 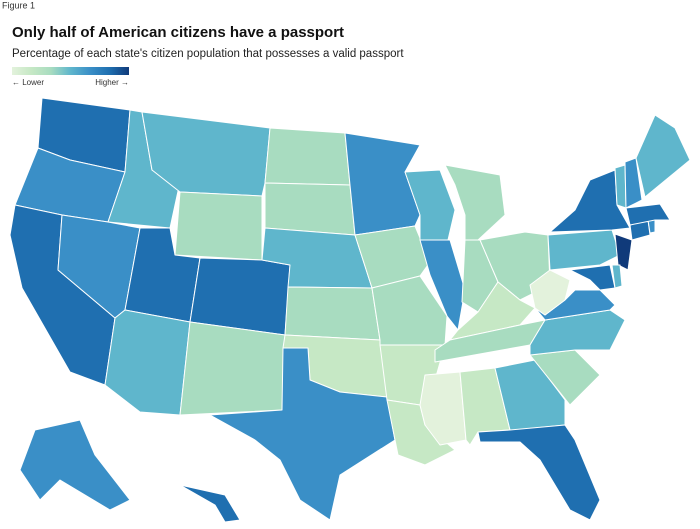 I want to click on legend-bar, so click(x=70, y=71).